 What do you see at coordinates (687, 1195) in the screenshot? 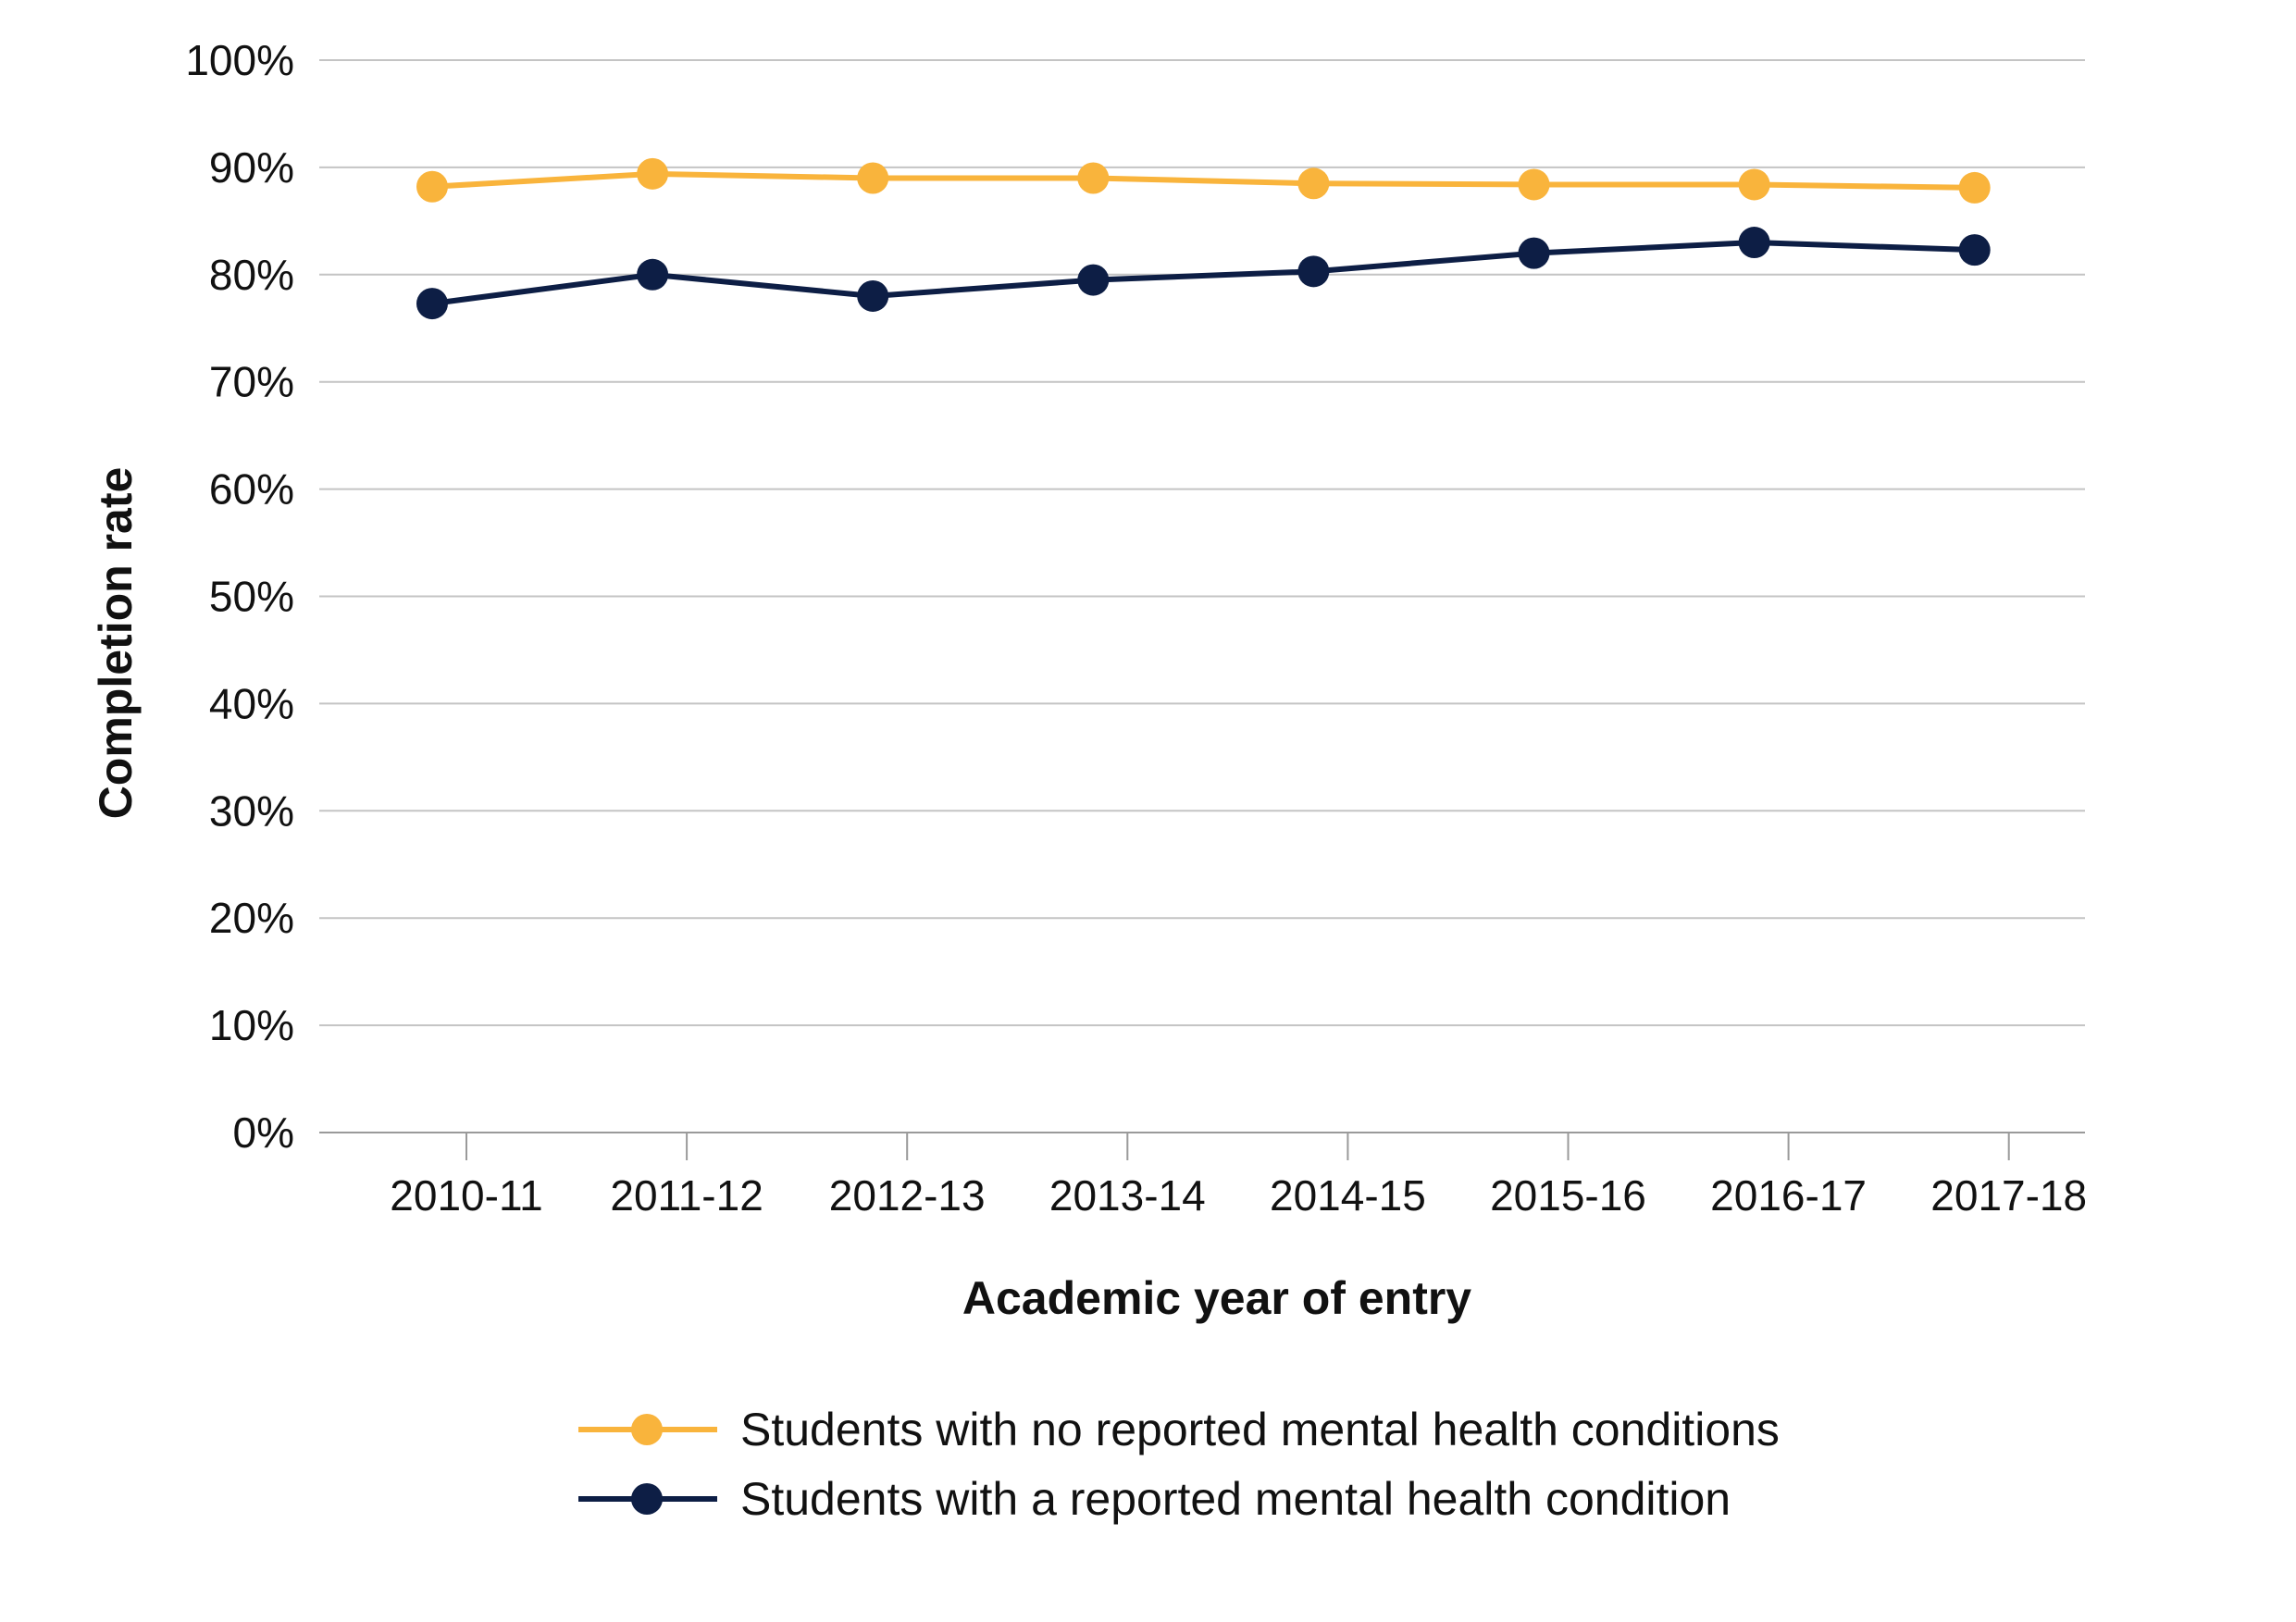
I see `x-tick-label: 2011-12` at bounding box center [687, 1195].